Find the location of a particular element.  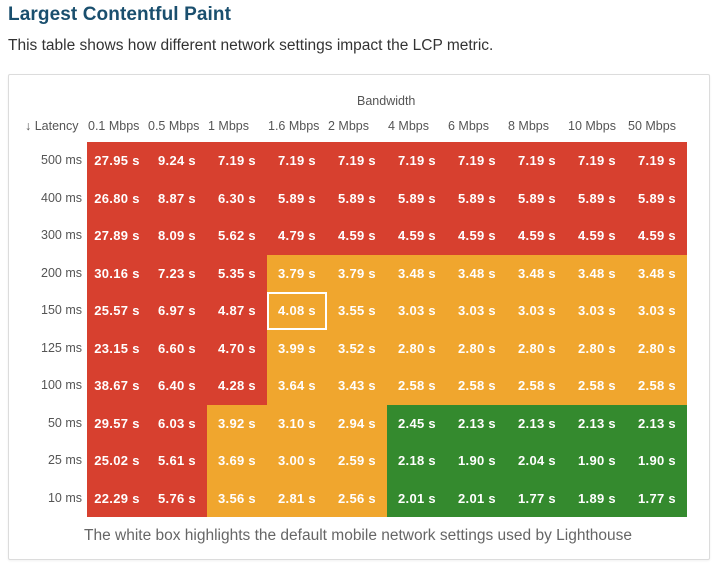

lcp-cell: 4.79 s is located at coordinates (297, 236).